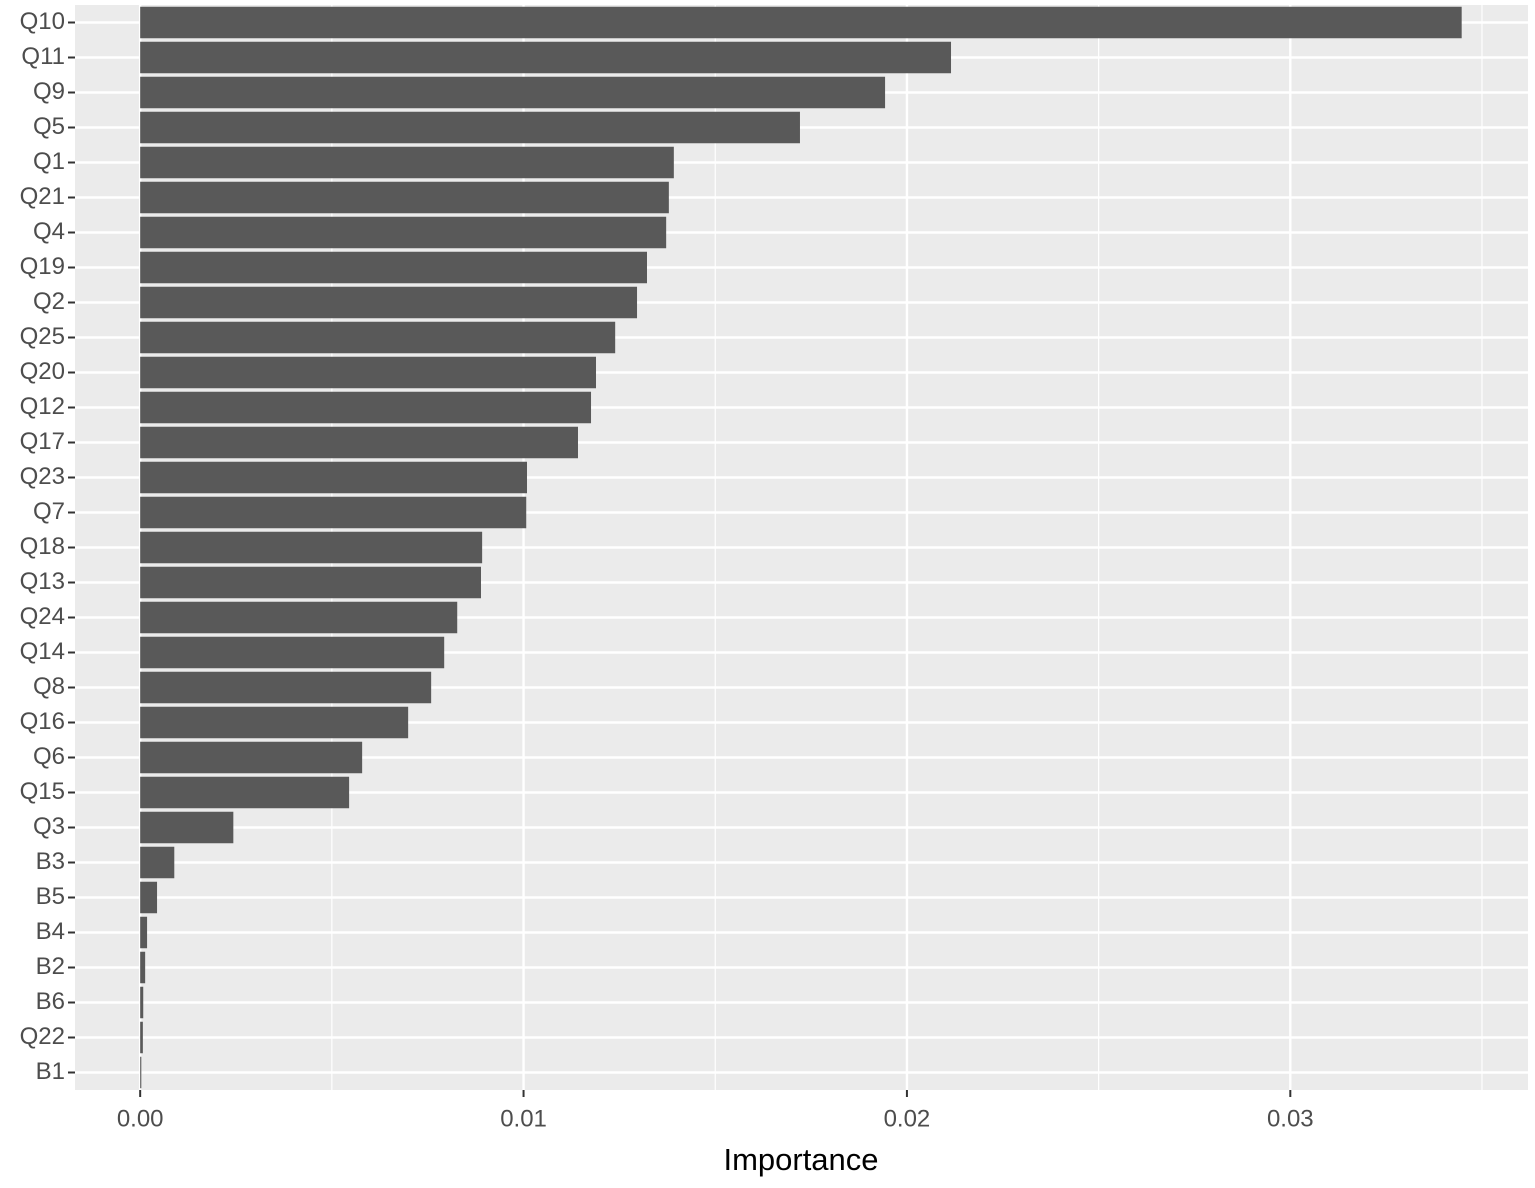 The height and width of the screenshot is (1188, 1535). What do you see at coordinates (42, 476) in the screenshot?
I see `y-tick-label: Q23` at bounding box center [42, 476].